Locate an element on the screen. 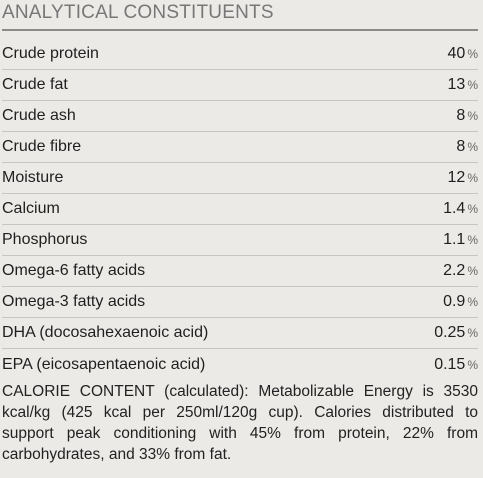 This screenshot has height=478, width=483. constituent-name: Phosphorus is located at coordinates (45, 239).